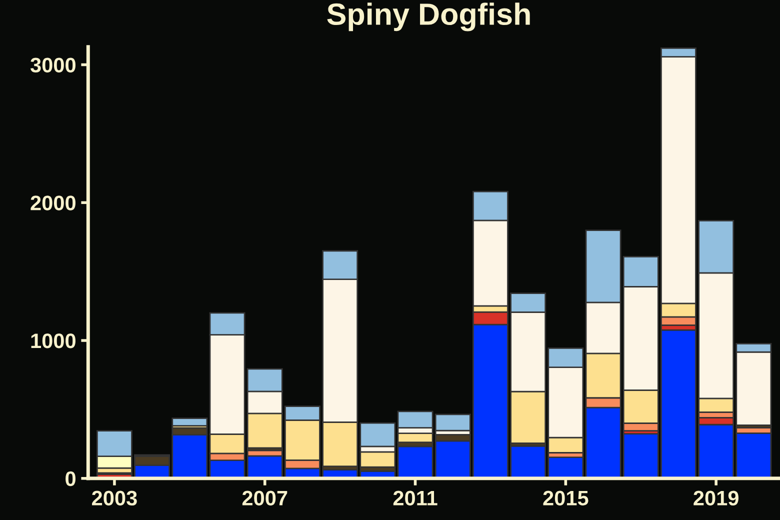  What do you see at coordinates (53, 203) in the screenshot?
I see `y-tick-label: 2000` at bounding box center [53, 203].